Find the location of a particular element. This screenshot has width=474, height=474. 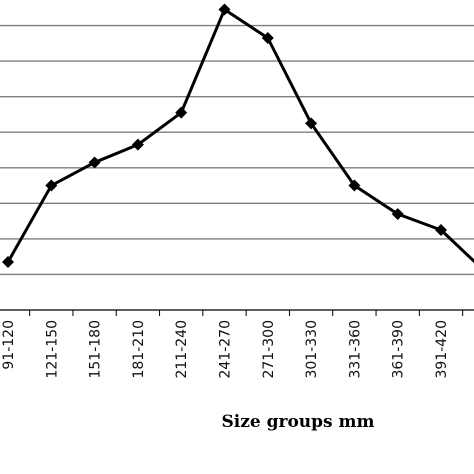

x-tick-label: 391-420 is located at coordinates (442, 349).